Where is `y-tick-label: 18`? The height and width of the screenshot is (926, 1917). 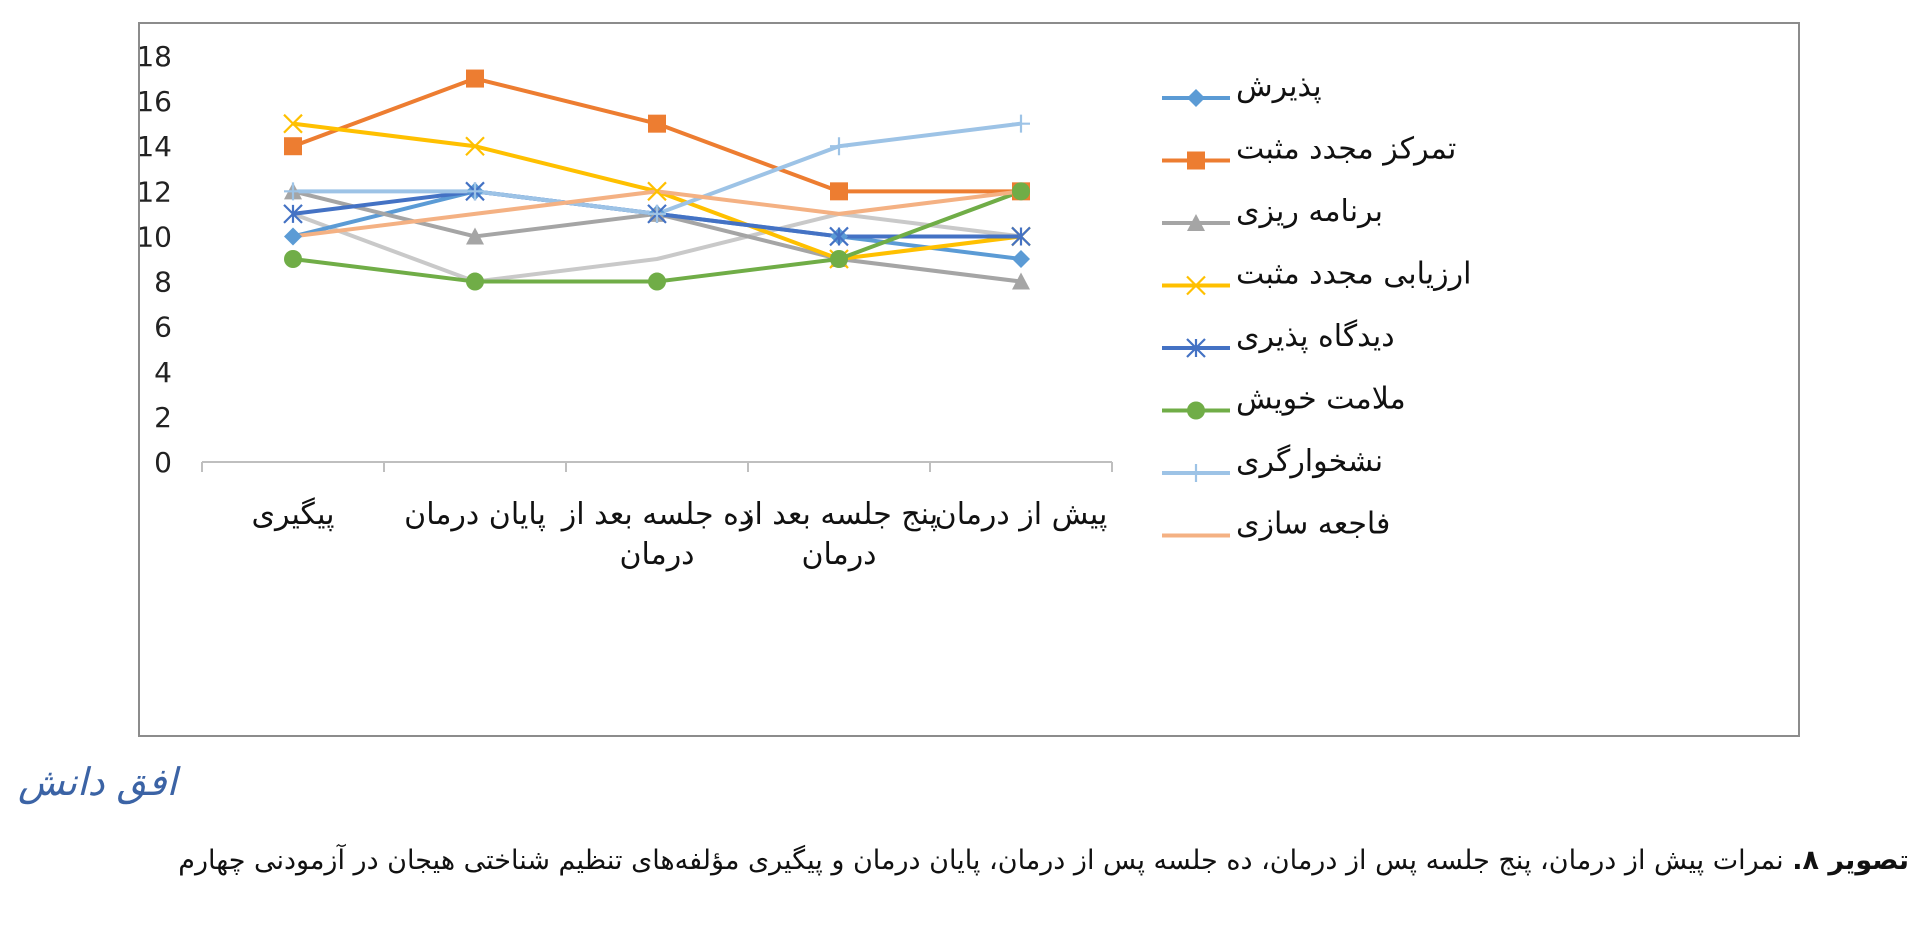
y-tick-label: 18 is located at coordinates (156, 56).